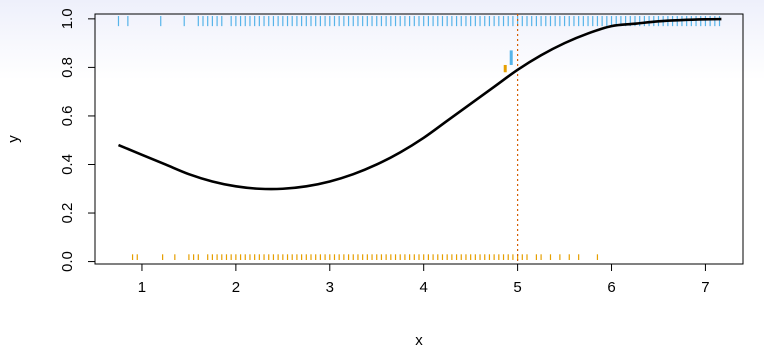  I want to click on y-axis-label: y, so click(13, 139).